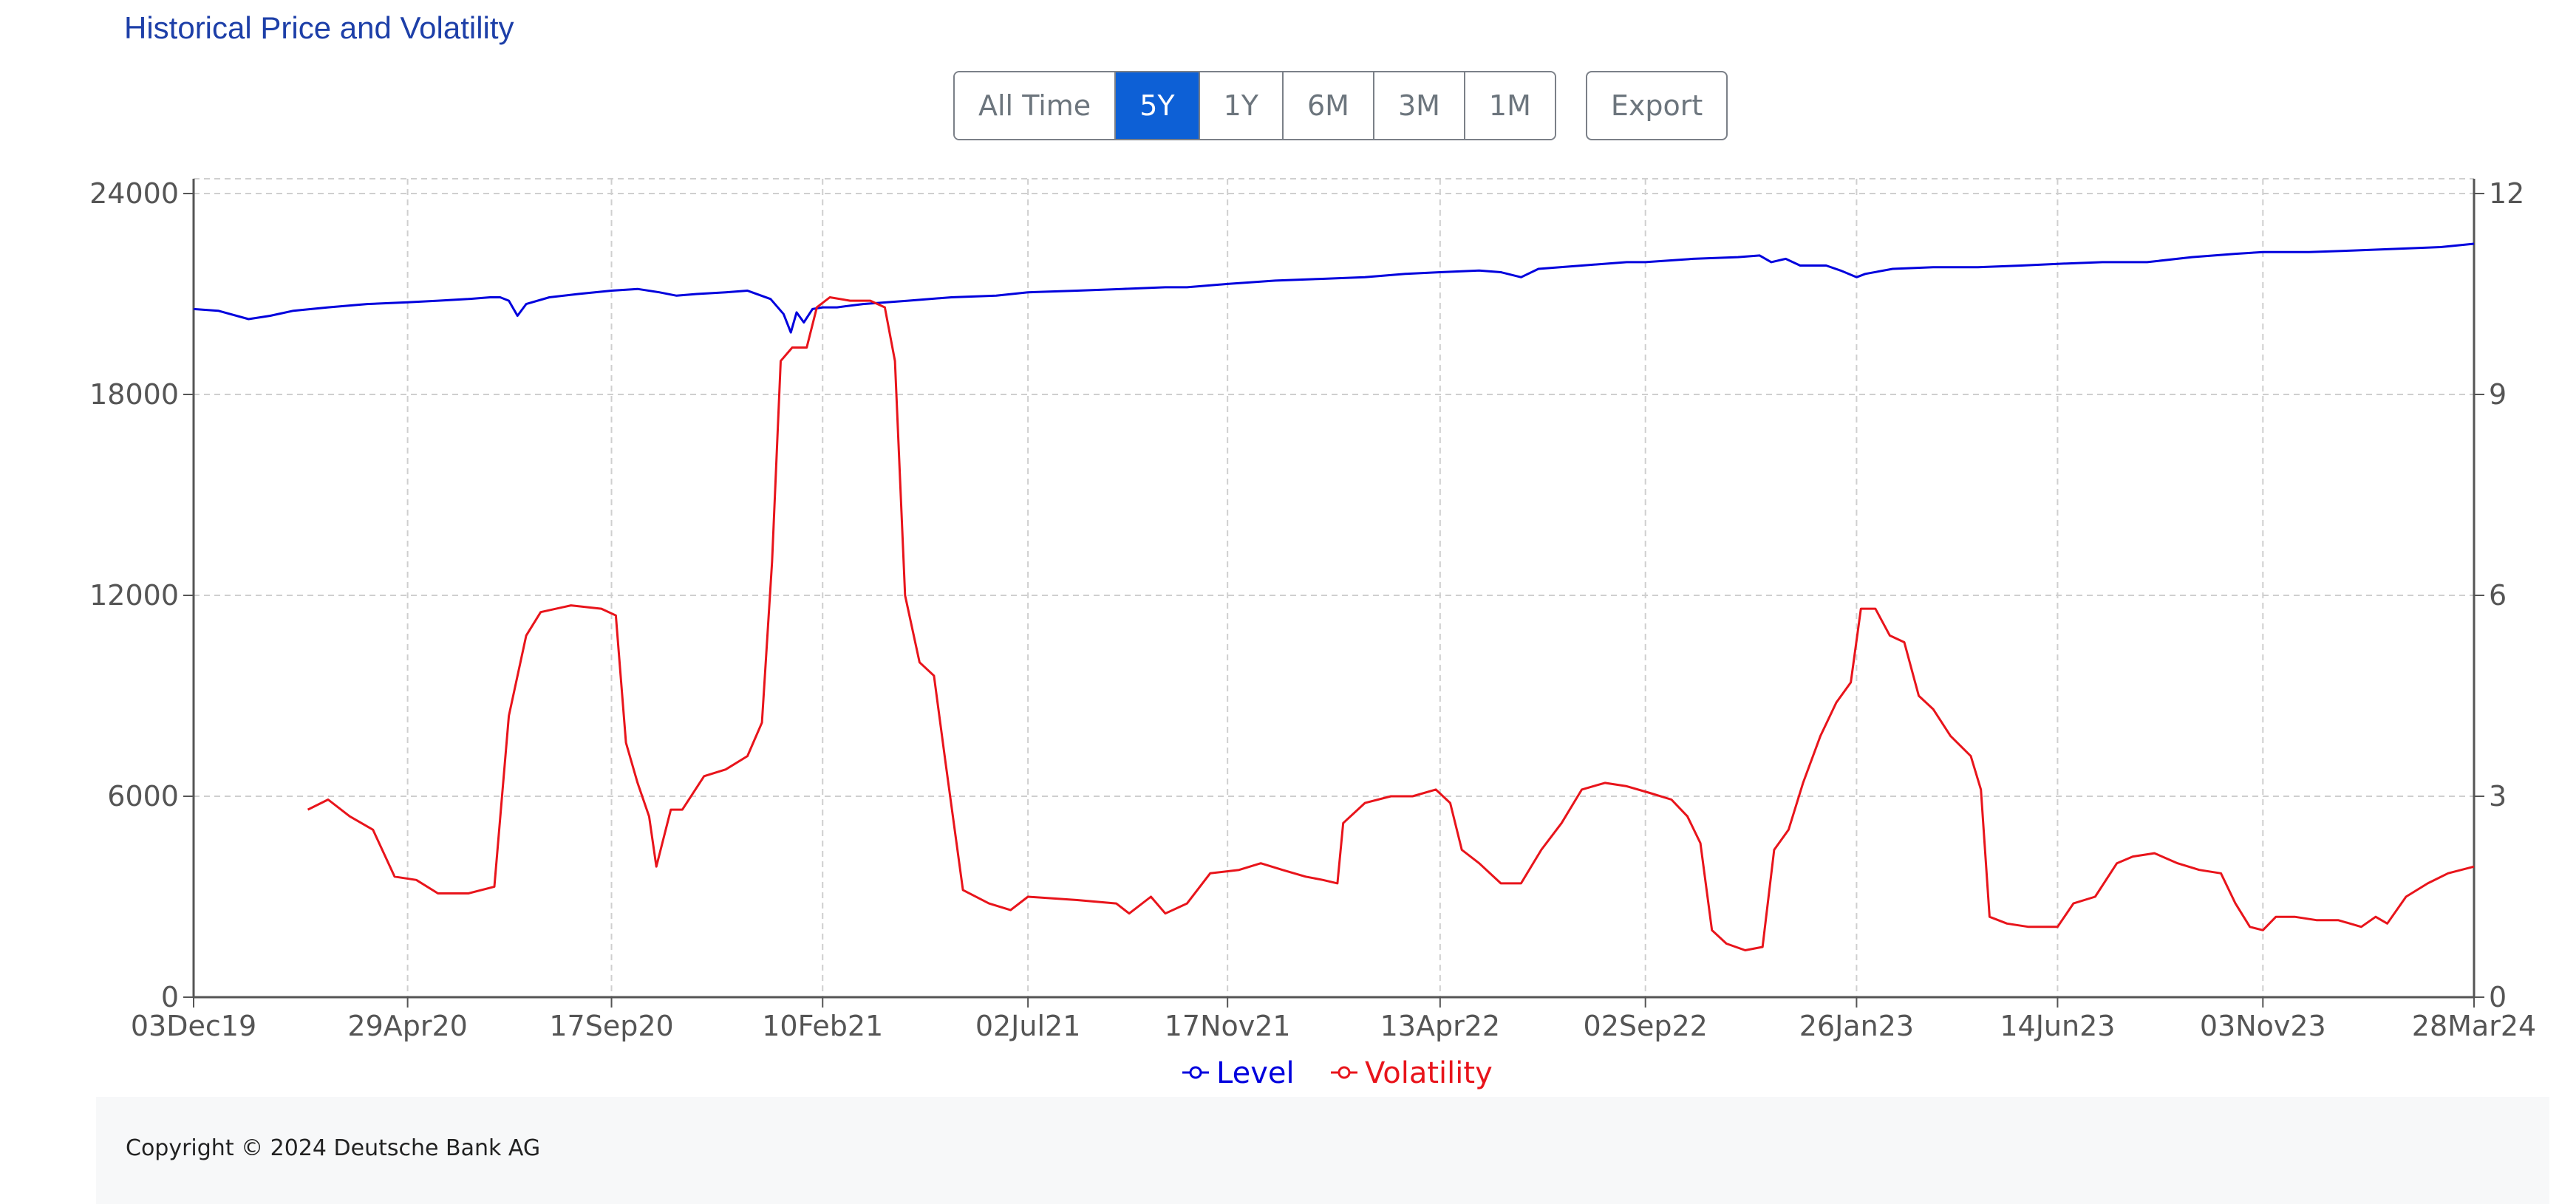  I want to click on range-button-all-time: All Time, so click(1036, 105).